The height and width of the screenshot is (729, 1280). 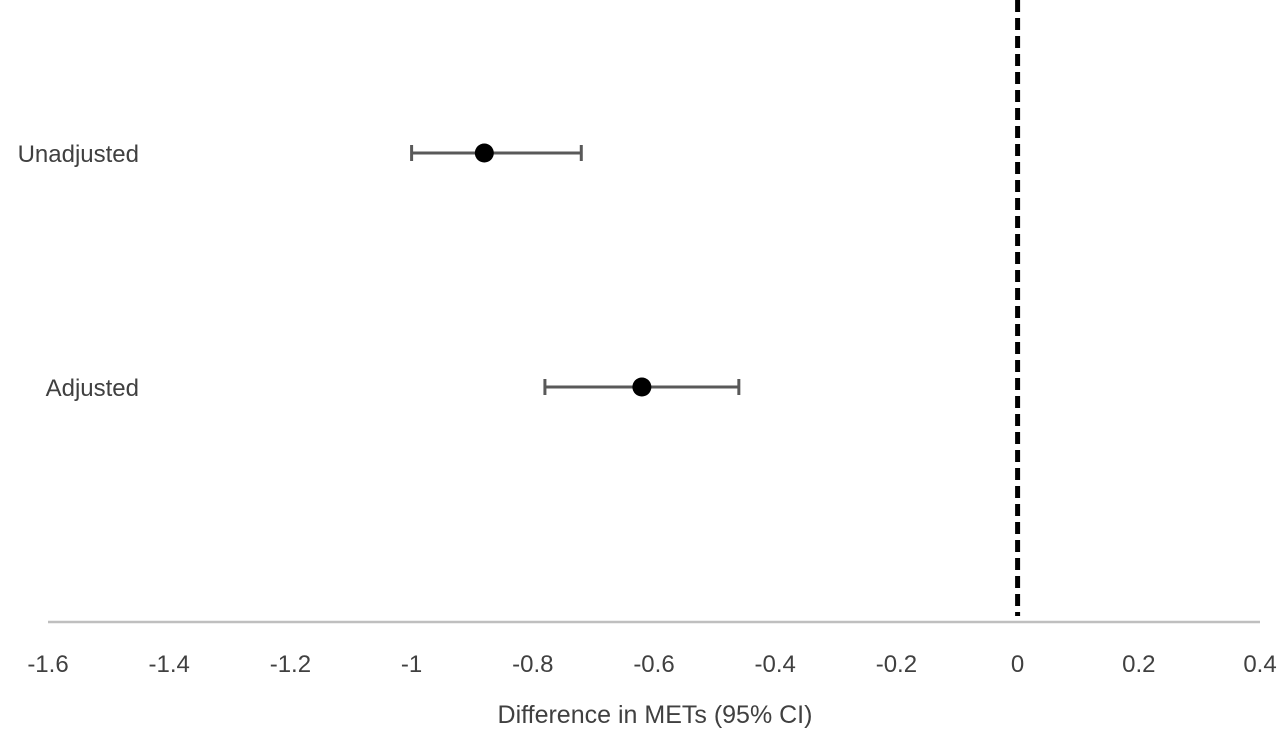 What do you see at coordinates (411, 664) in the screenshot?
I see `x-tick-label: -1` at bounding box center [411, 664].